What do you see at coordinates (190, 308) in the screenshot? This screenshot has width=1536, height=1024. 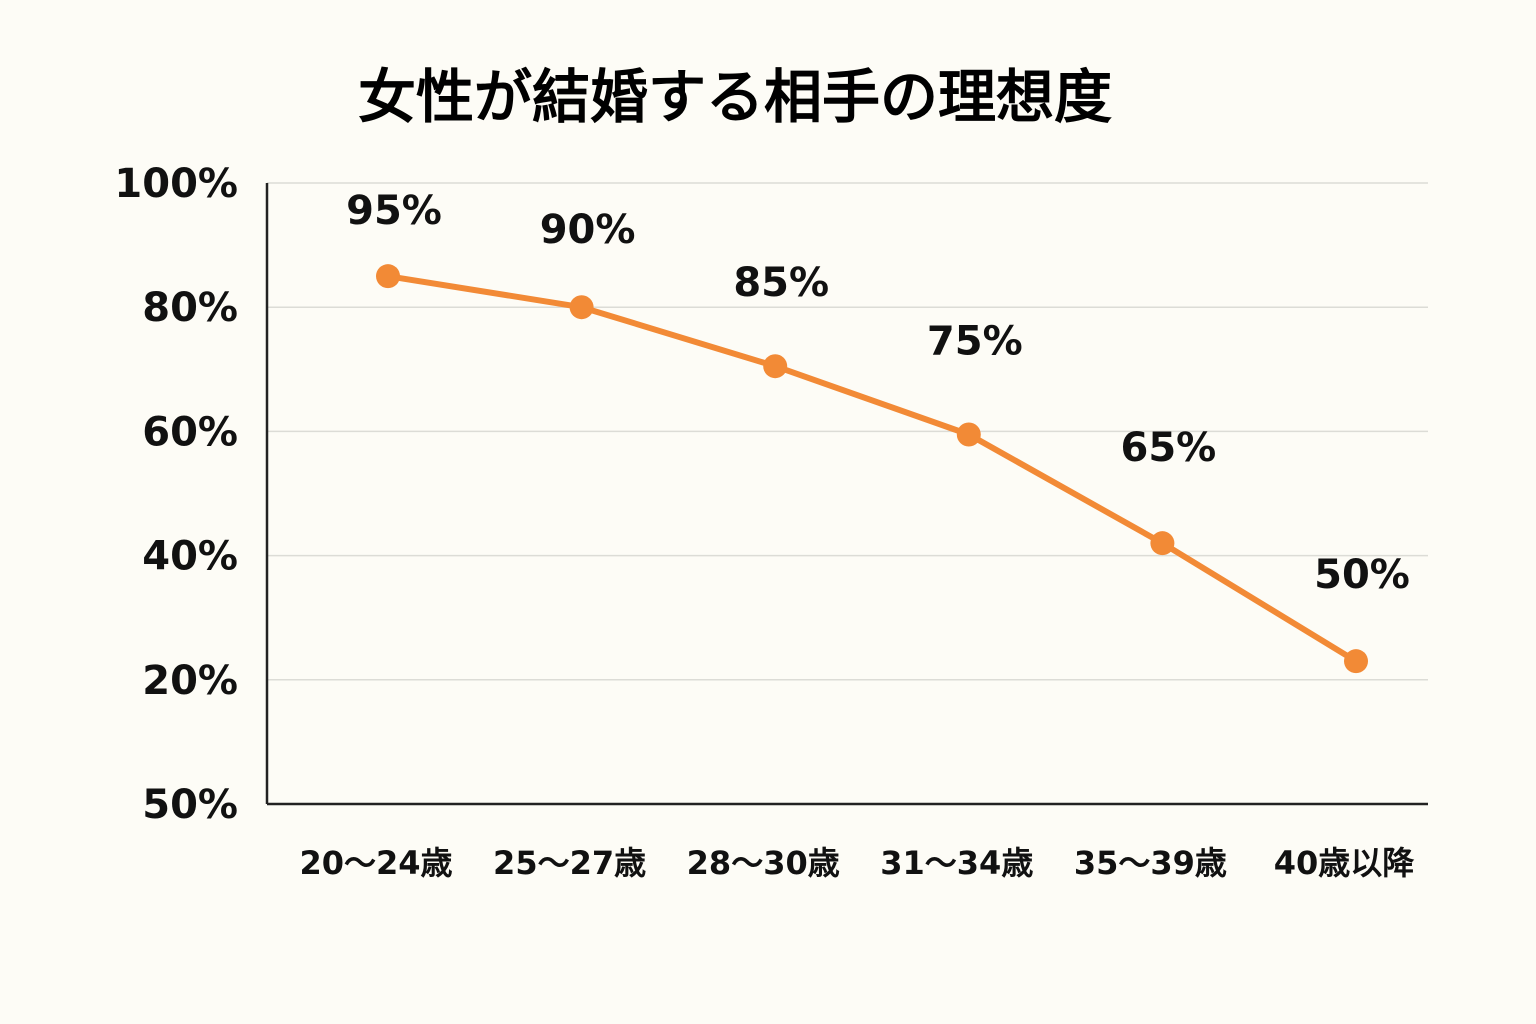 I see `y-tick-label: 80%` at bounding box center [190, 308].